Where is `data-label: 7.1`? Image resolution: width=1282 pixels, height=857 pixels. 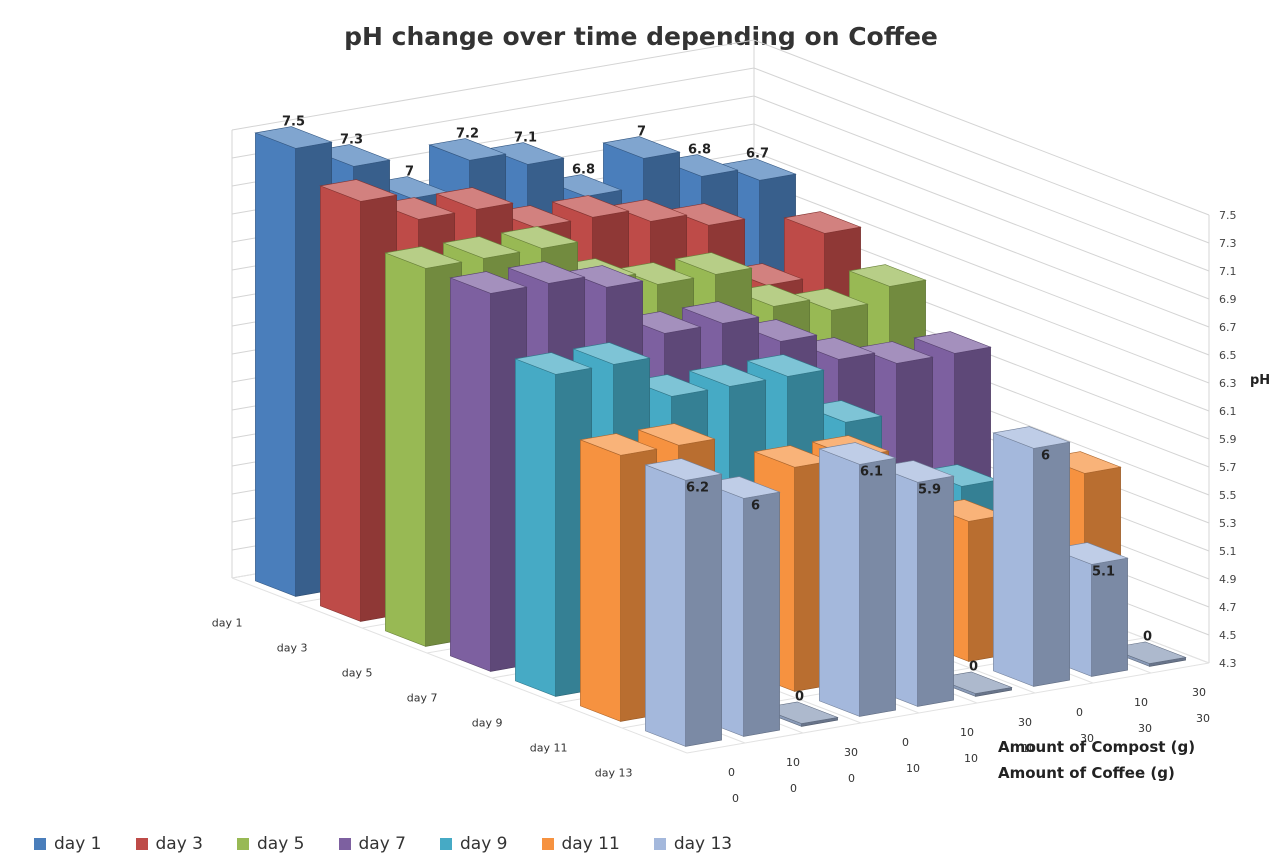
data-label: 7.1 is located at coordinates (525, 138).